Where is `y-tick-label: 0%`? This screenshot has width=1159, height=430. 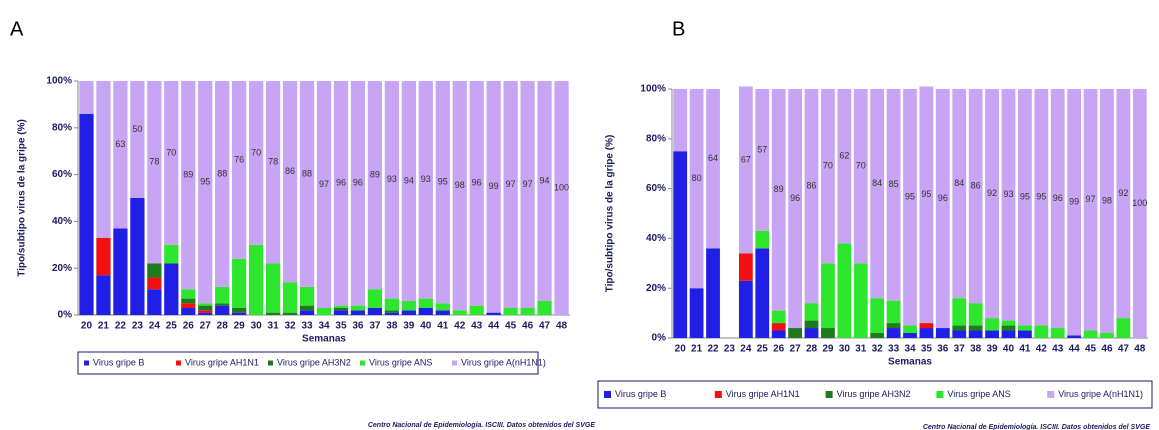 y-tick-label: 0% is located at coordinates (65, 315).